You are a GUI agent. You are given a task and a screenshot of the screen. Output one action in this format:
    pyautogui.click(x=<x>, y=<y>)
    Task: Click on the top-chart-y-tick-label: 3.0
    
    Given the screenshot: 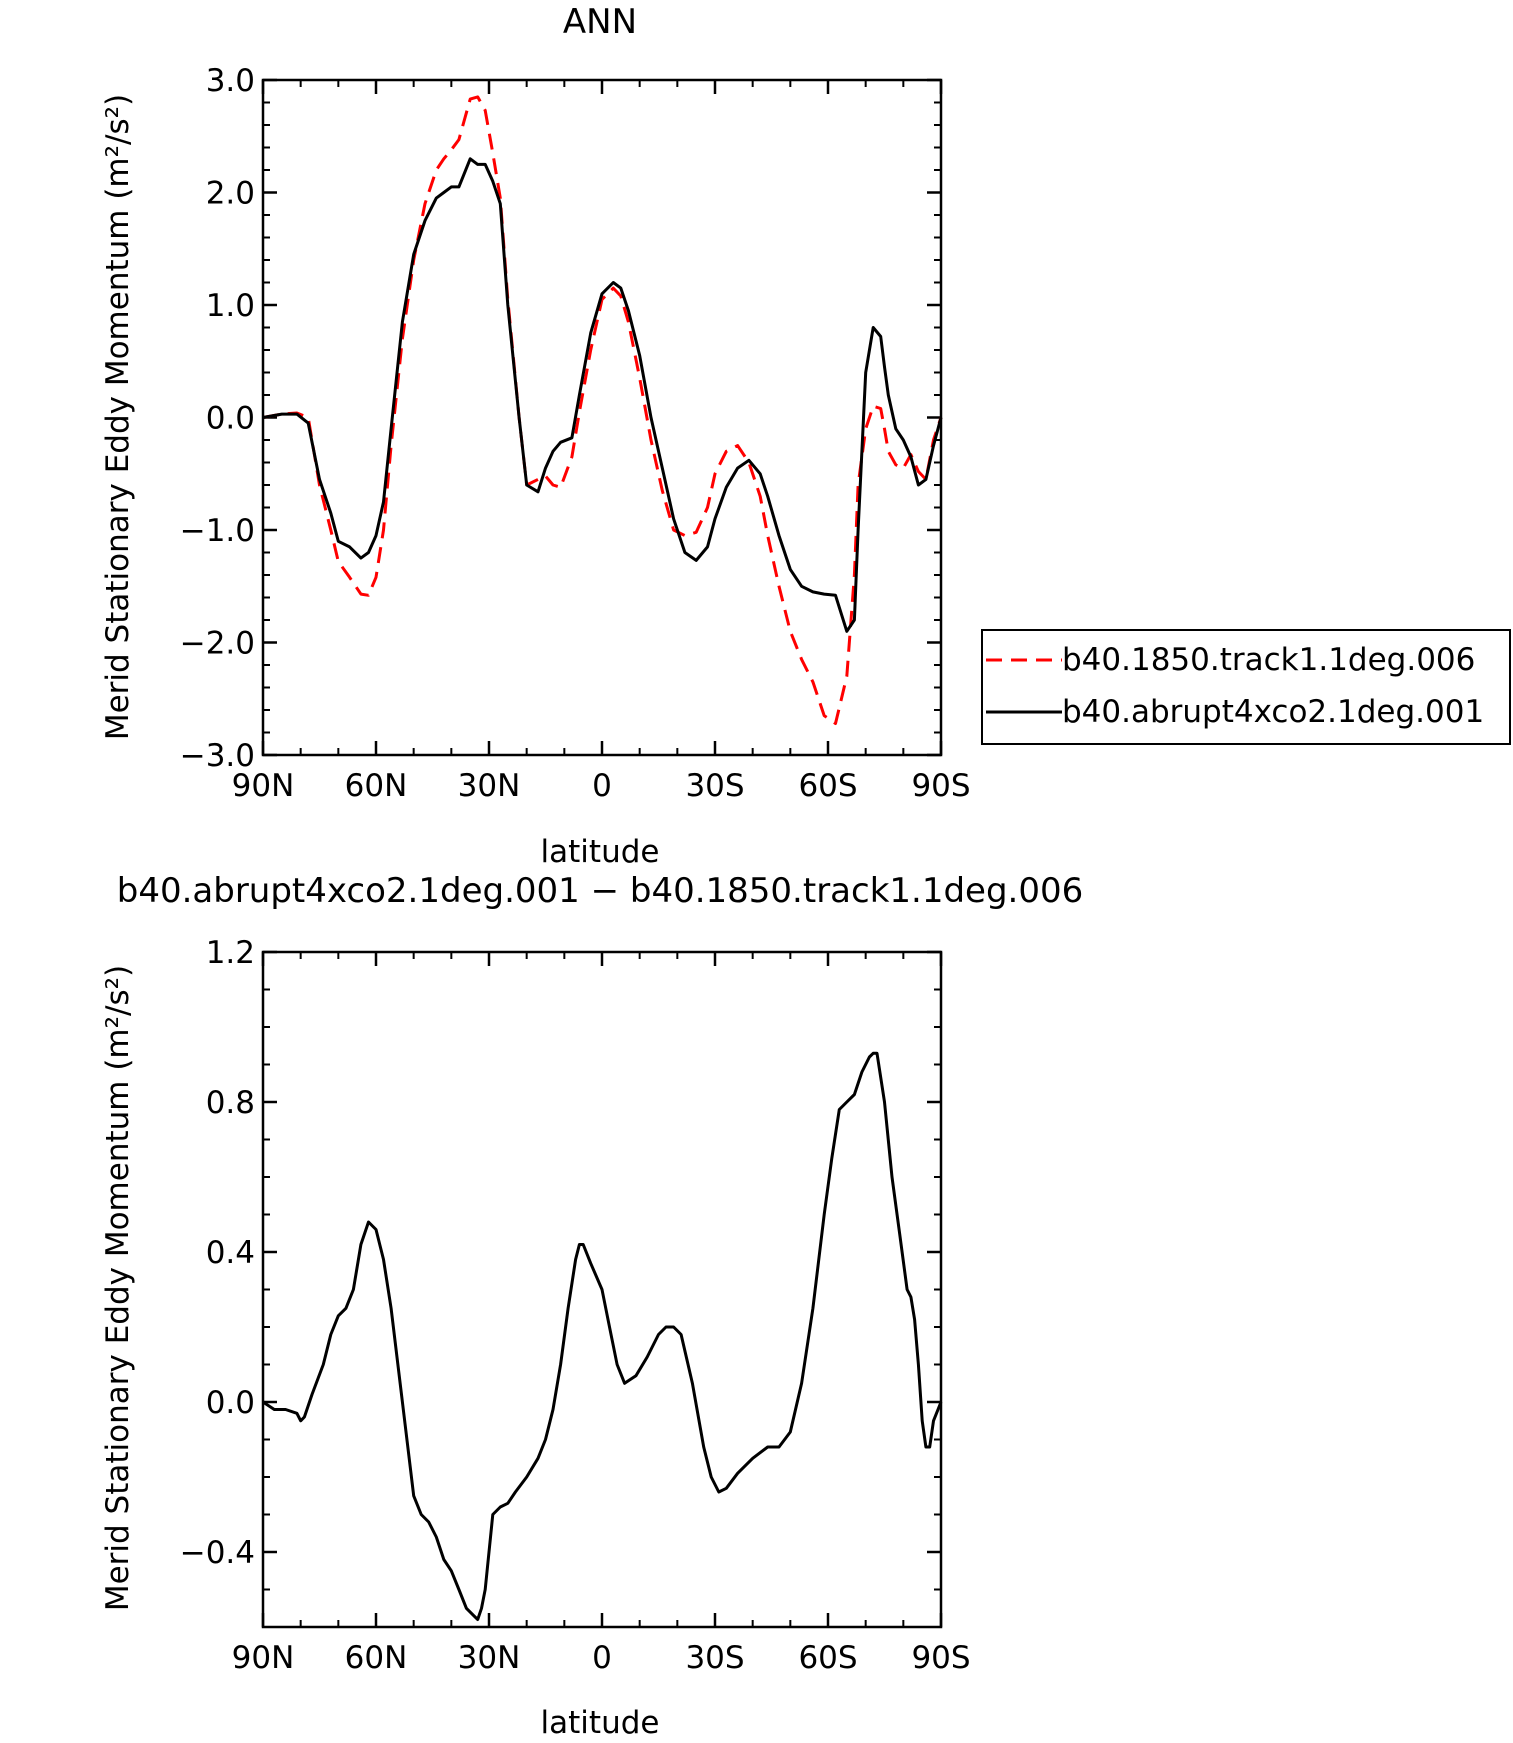 What is the action you would take?
    pyautogui.click(x=230, y=81)
    